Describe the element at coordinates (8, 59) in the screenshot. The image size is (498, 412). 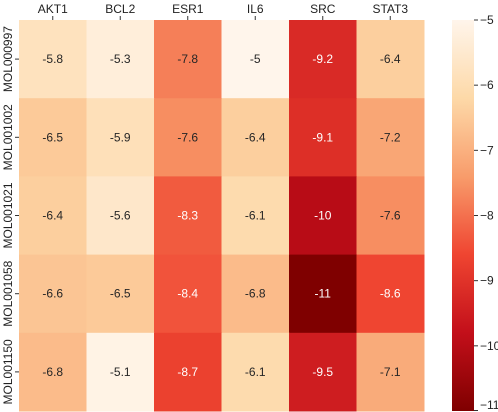
I see `row-label: MOL000997` at that location.